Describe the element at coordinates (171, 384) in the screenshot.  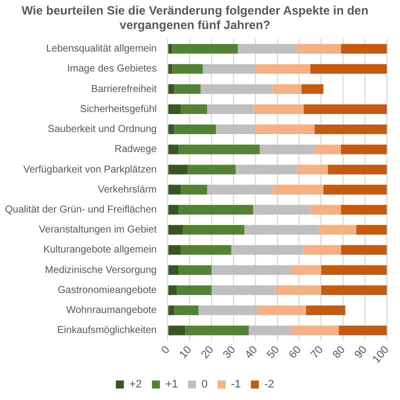
I see `legend-label: +1` at that location.